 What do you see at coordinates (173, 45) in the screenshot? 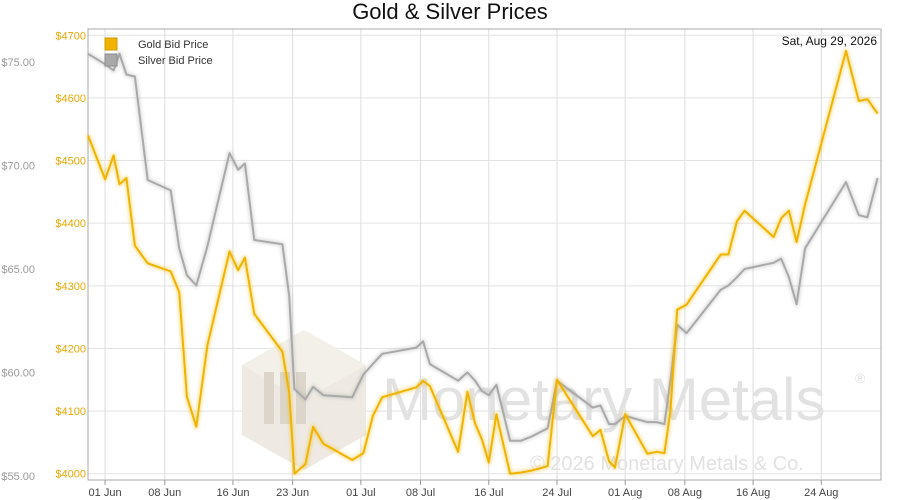
I see `legend-label-gold: Gold Bid Price` at bounding box center [173, 45].